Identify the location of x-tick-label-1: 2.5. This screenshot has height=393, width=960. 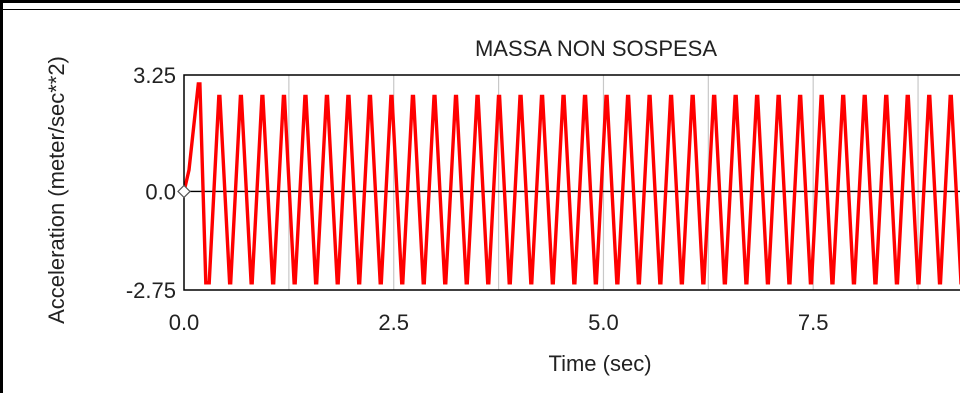
(393, 322).